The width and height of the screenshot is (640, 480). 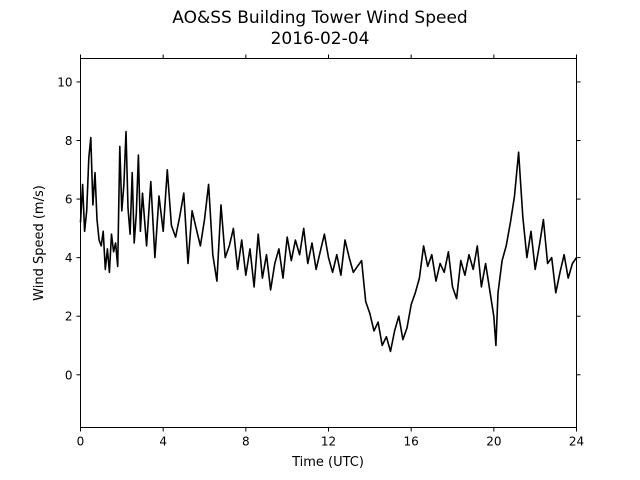 I want to click on y-tick-label: 4, so click(x=69, y=258).